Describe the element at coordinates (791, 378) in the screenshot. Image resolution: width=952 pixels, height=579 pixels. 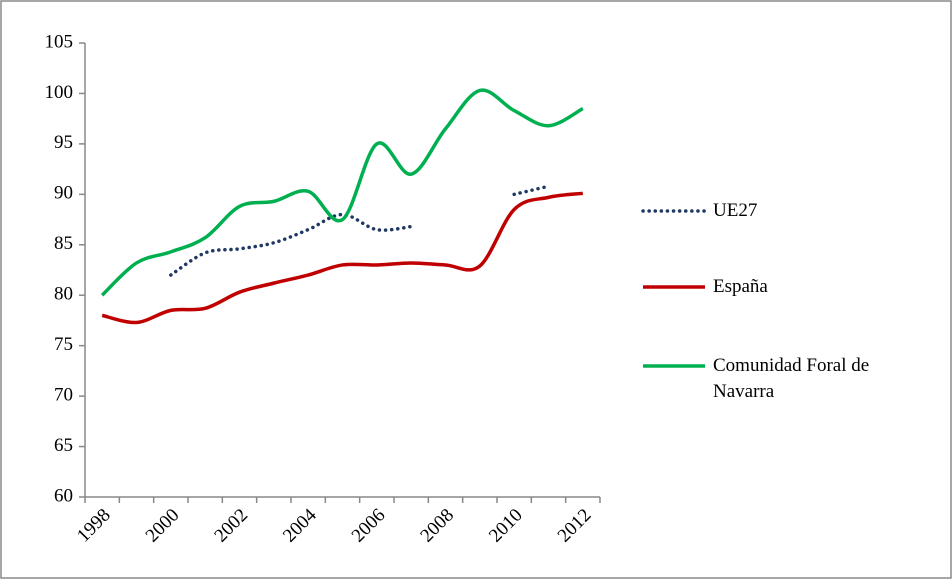
I see `legend-label: Comunidad Foral de Navarra` at that location.